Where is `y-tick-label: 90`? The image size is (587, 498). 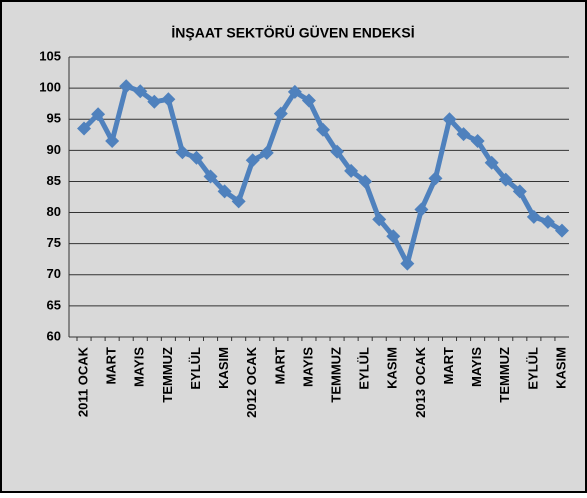 y-tick-label: 90 is located at coordinates (54, 149).